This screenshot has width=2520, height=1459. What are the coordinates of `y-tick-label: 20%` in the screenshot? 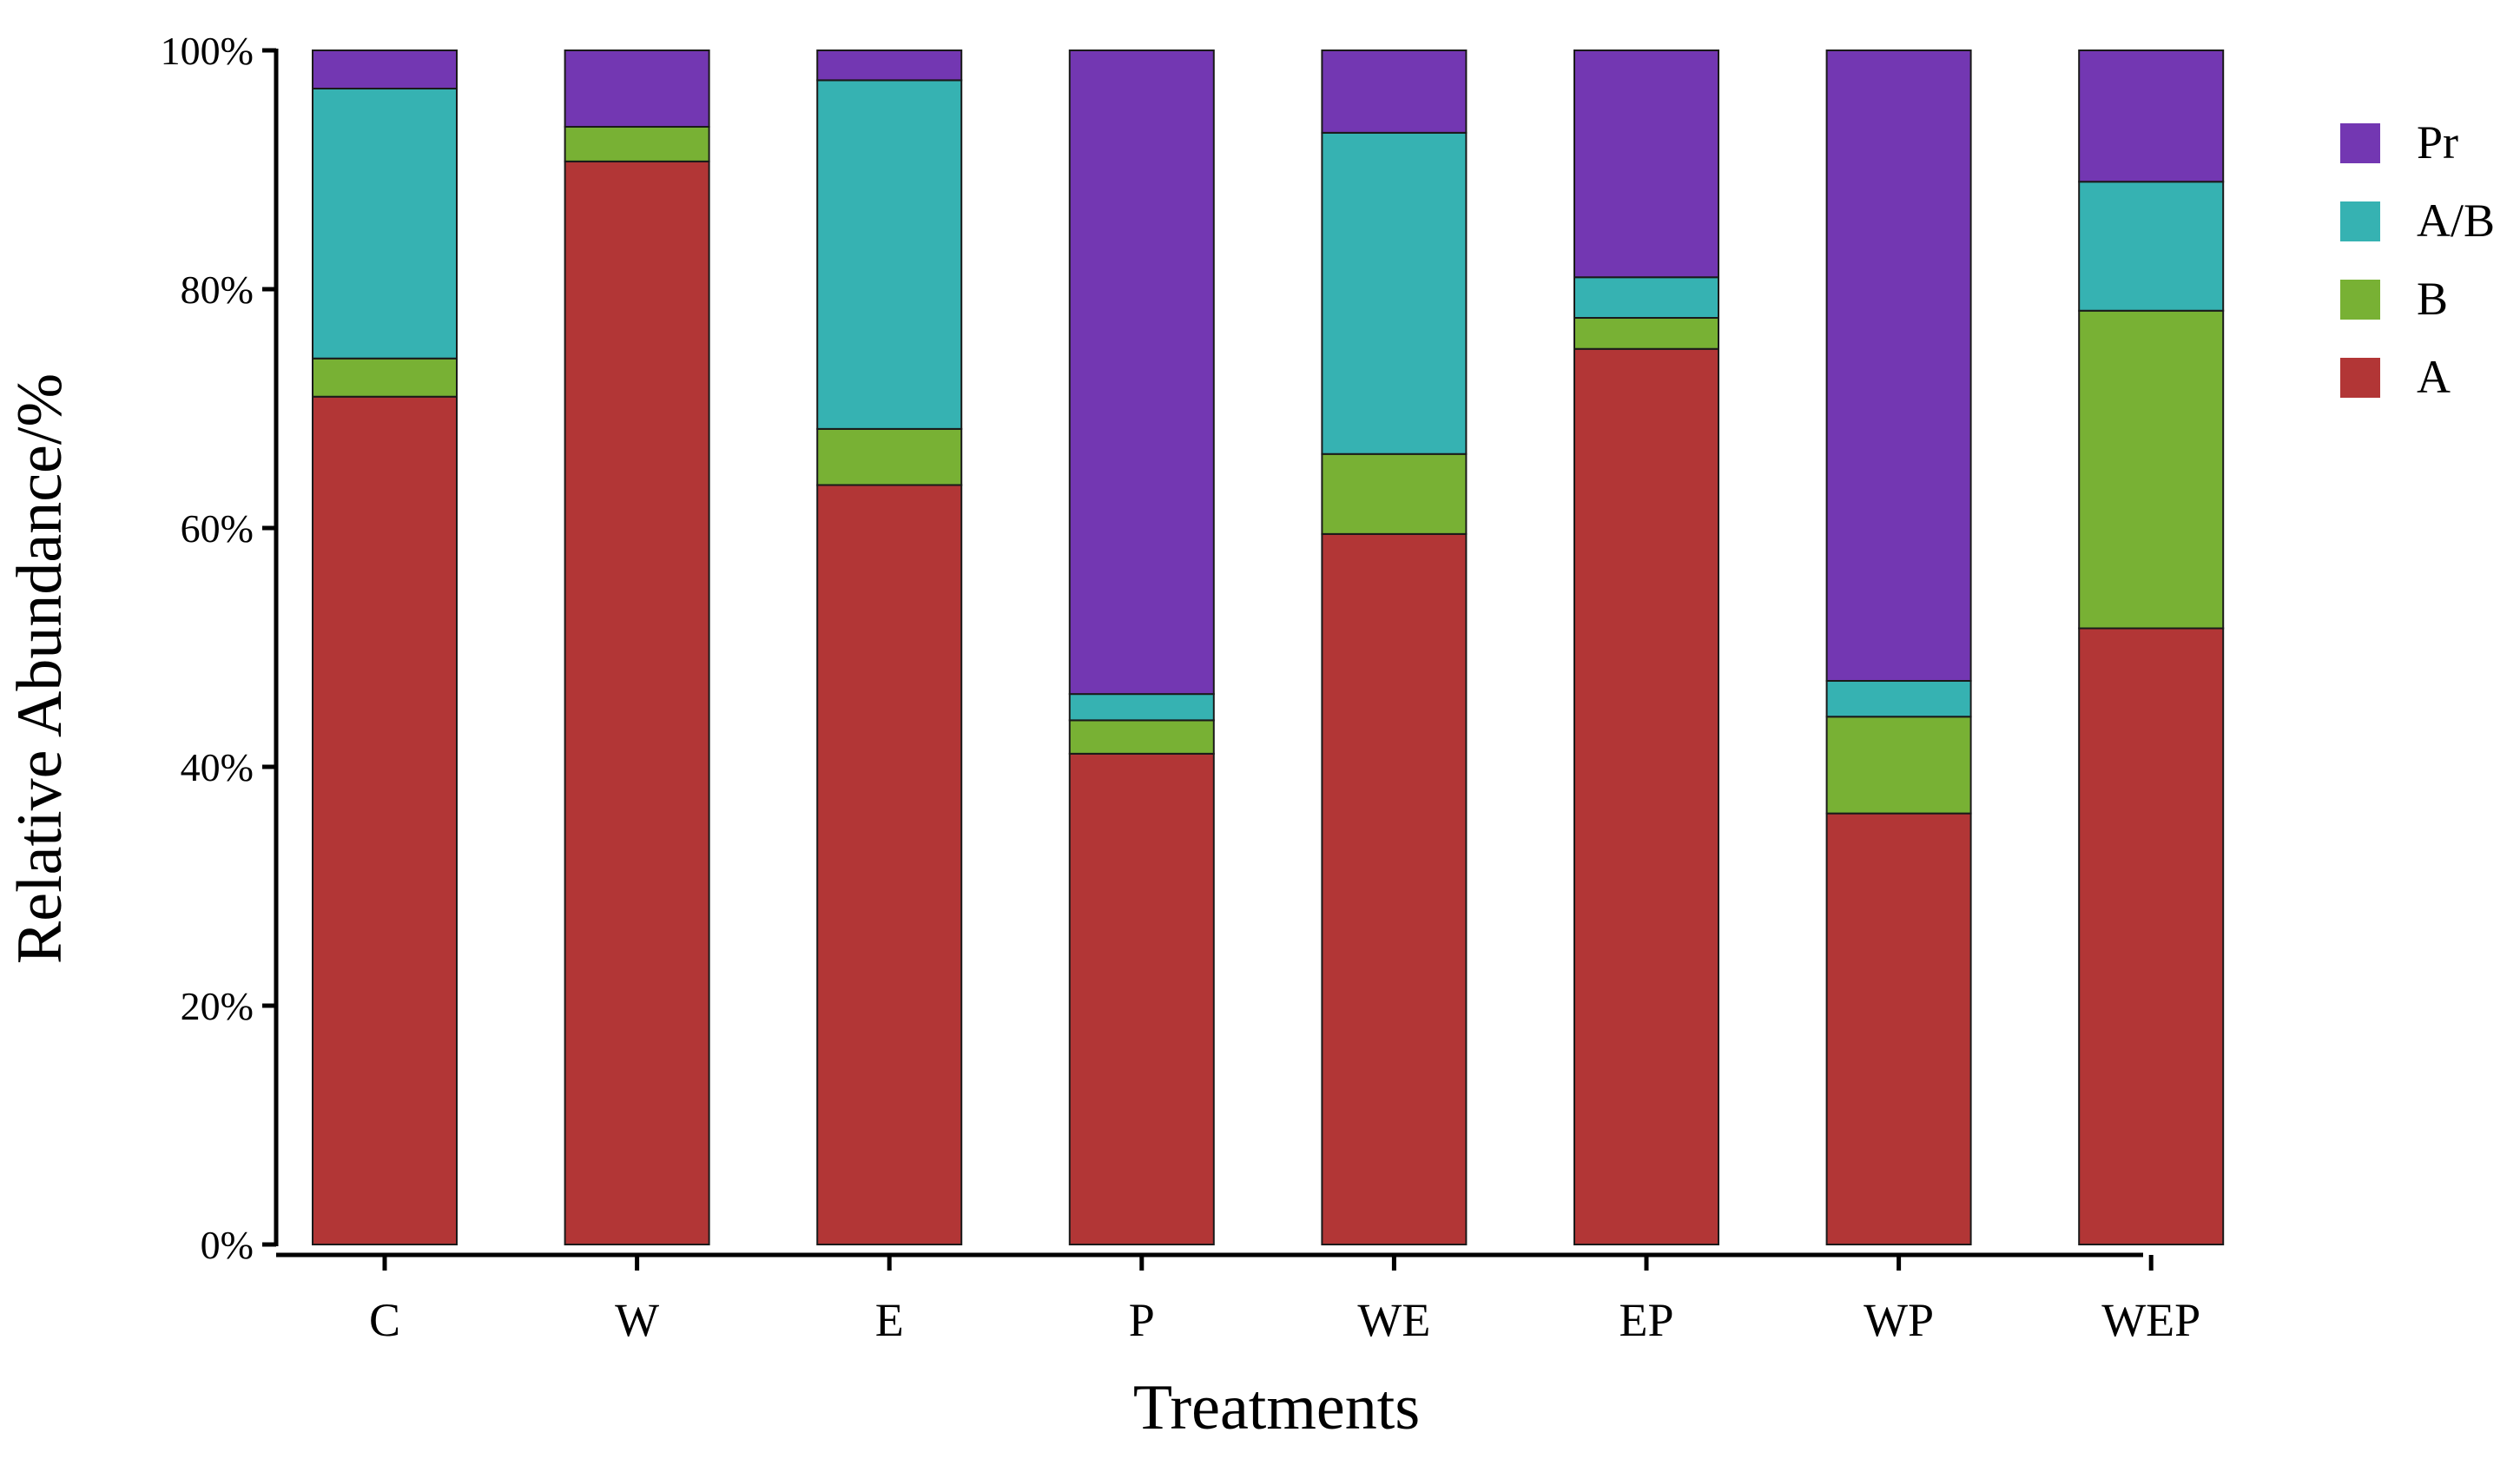 It's located at (217, 1006).